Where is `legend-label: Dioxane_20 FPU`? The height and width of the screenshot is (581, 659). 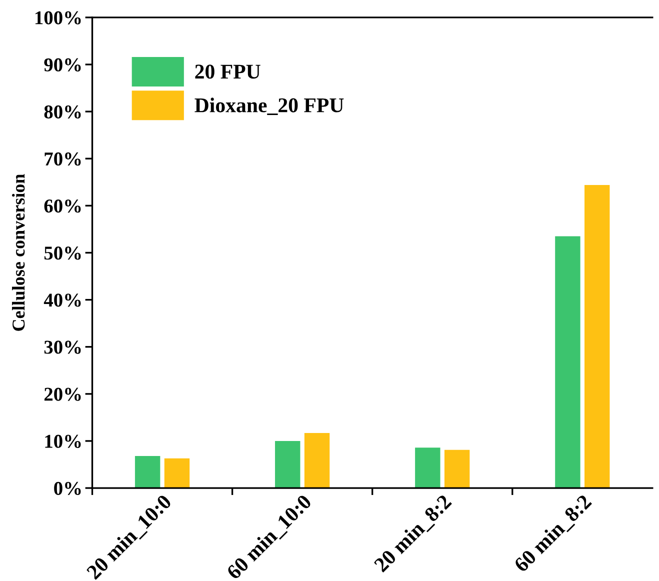 legend-label: Dioxane_20 FPU is located at coordinates (269, 107).